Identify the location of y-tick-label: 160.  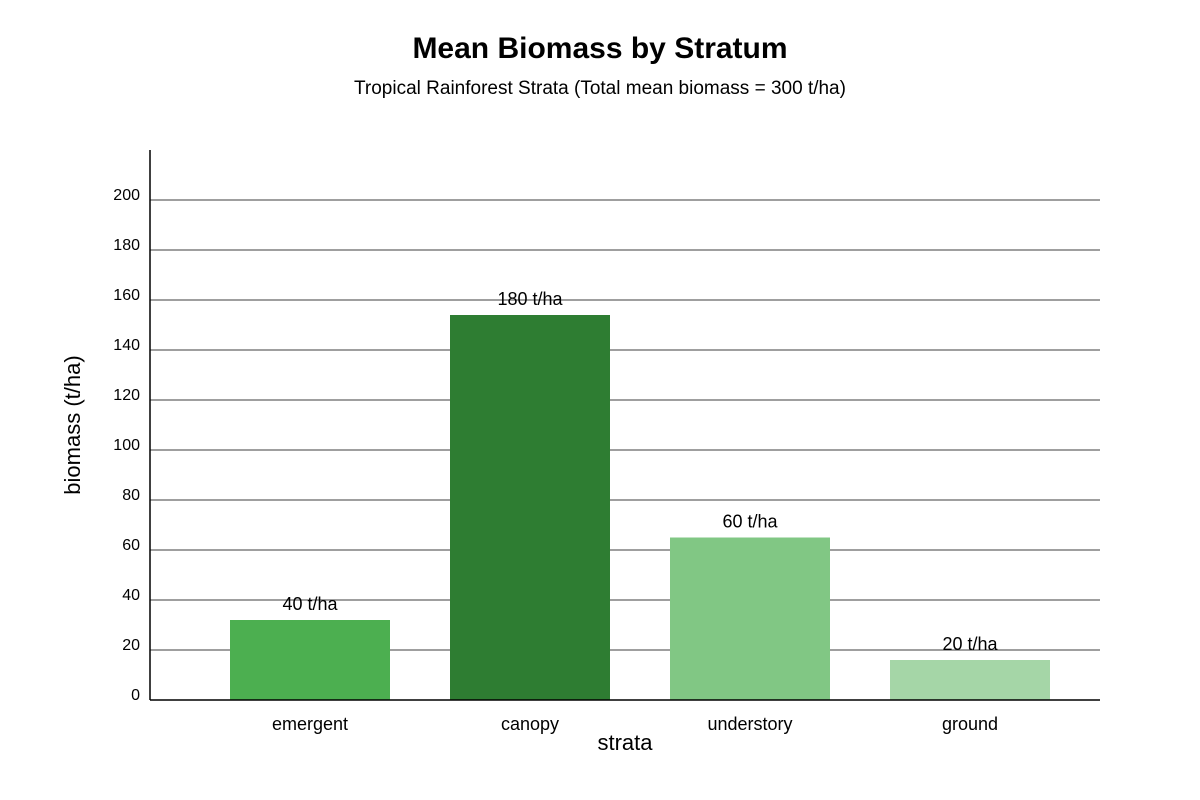
(126, 295).